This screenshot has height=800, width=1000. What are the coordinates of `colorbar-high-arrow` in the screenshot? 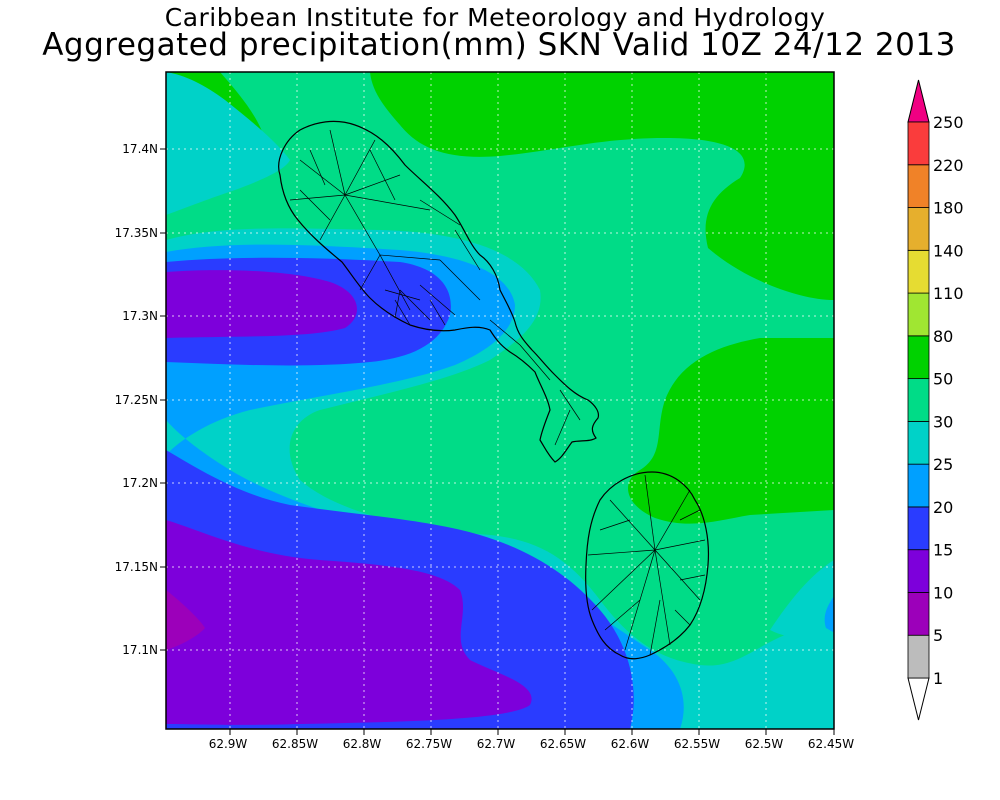 It's located at (918, 101).